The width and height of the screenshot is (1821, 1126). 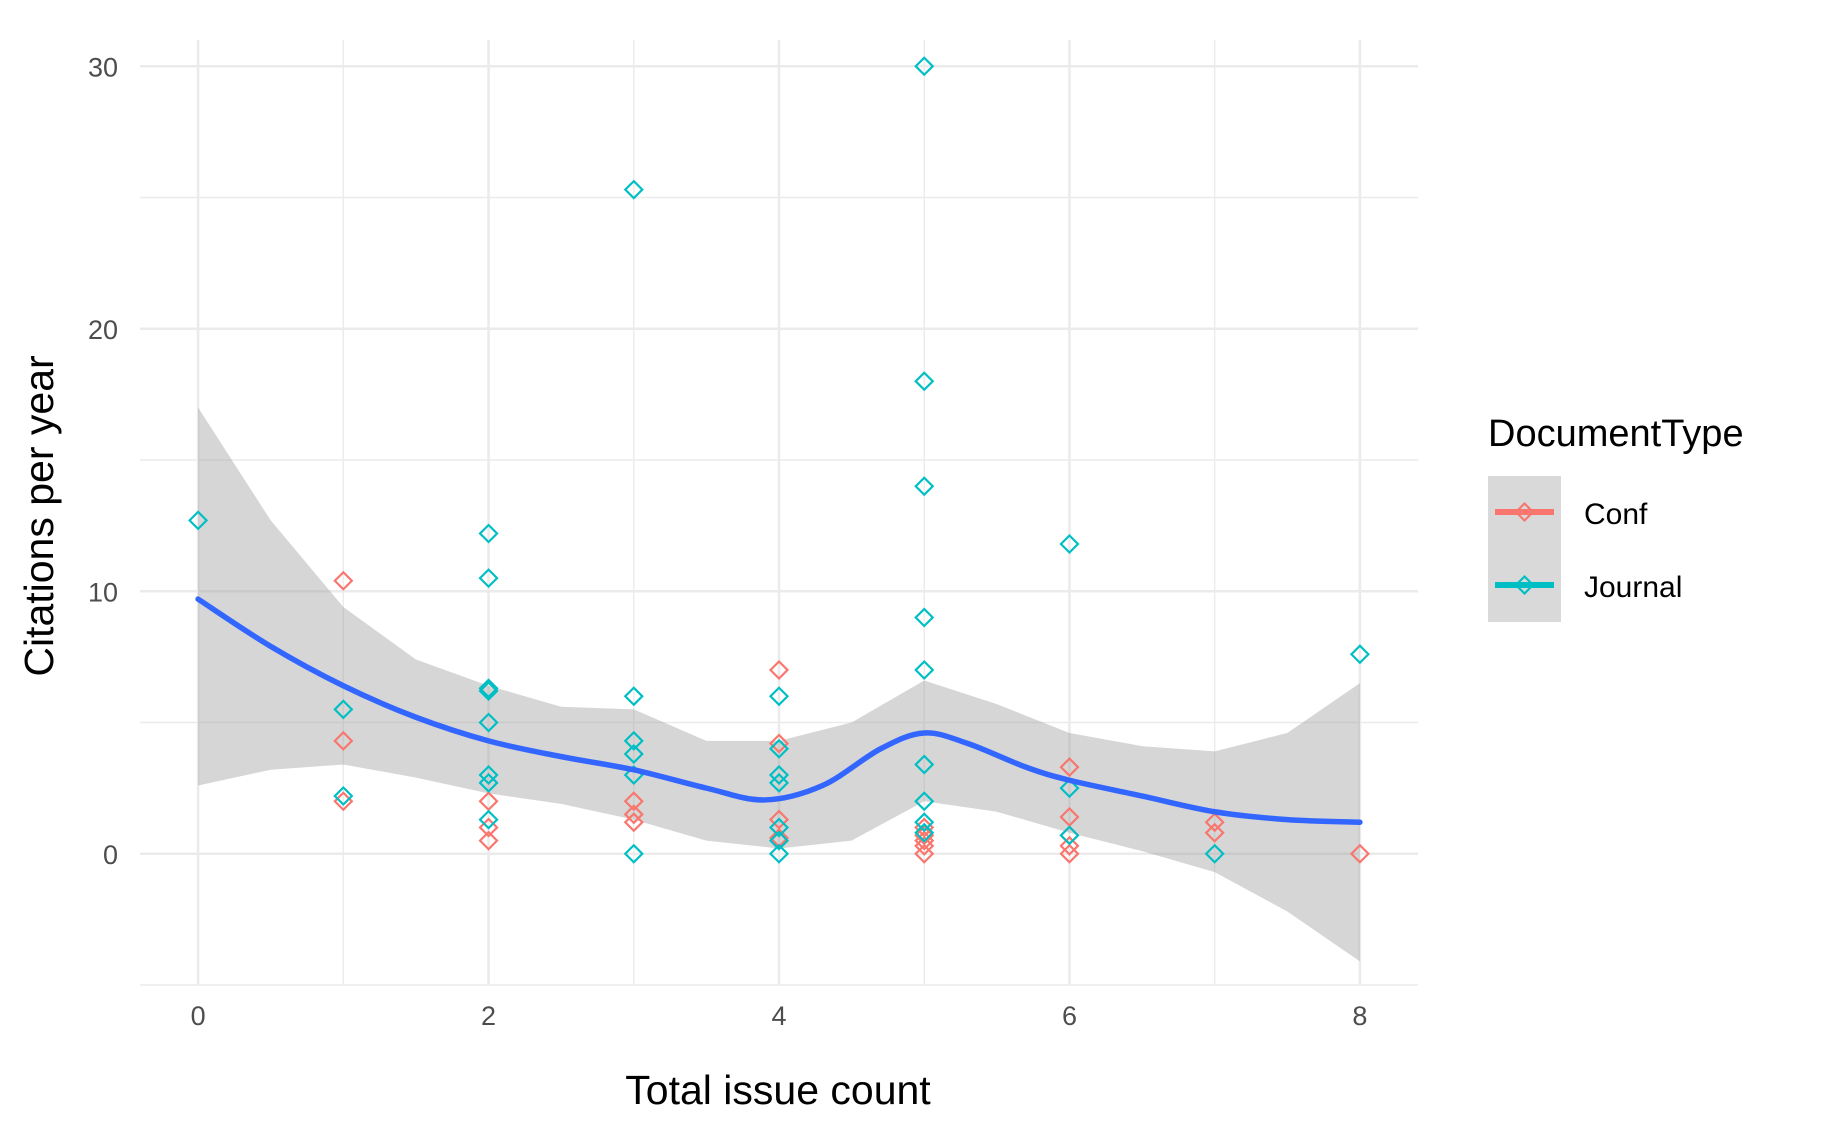 What do you see at coordinates (198, 1016) in the screenshot?
I see `x-tick-label: 0` at bounding box center [198, 1016].